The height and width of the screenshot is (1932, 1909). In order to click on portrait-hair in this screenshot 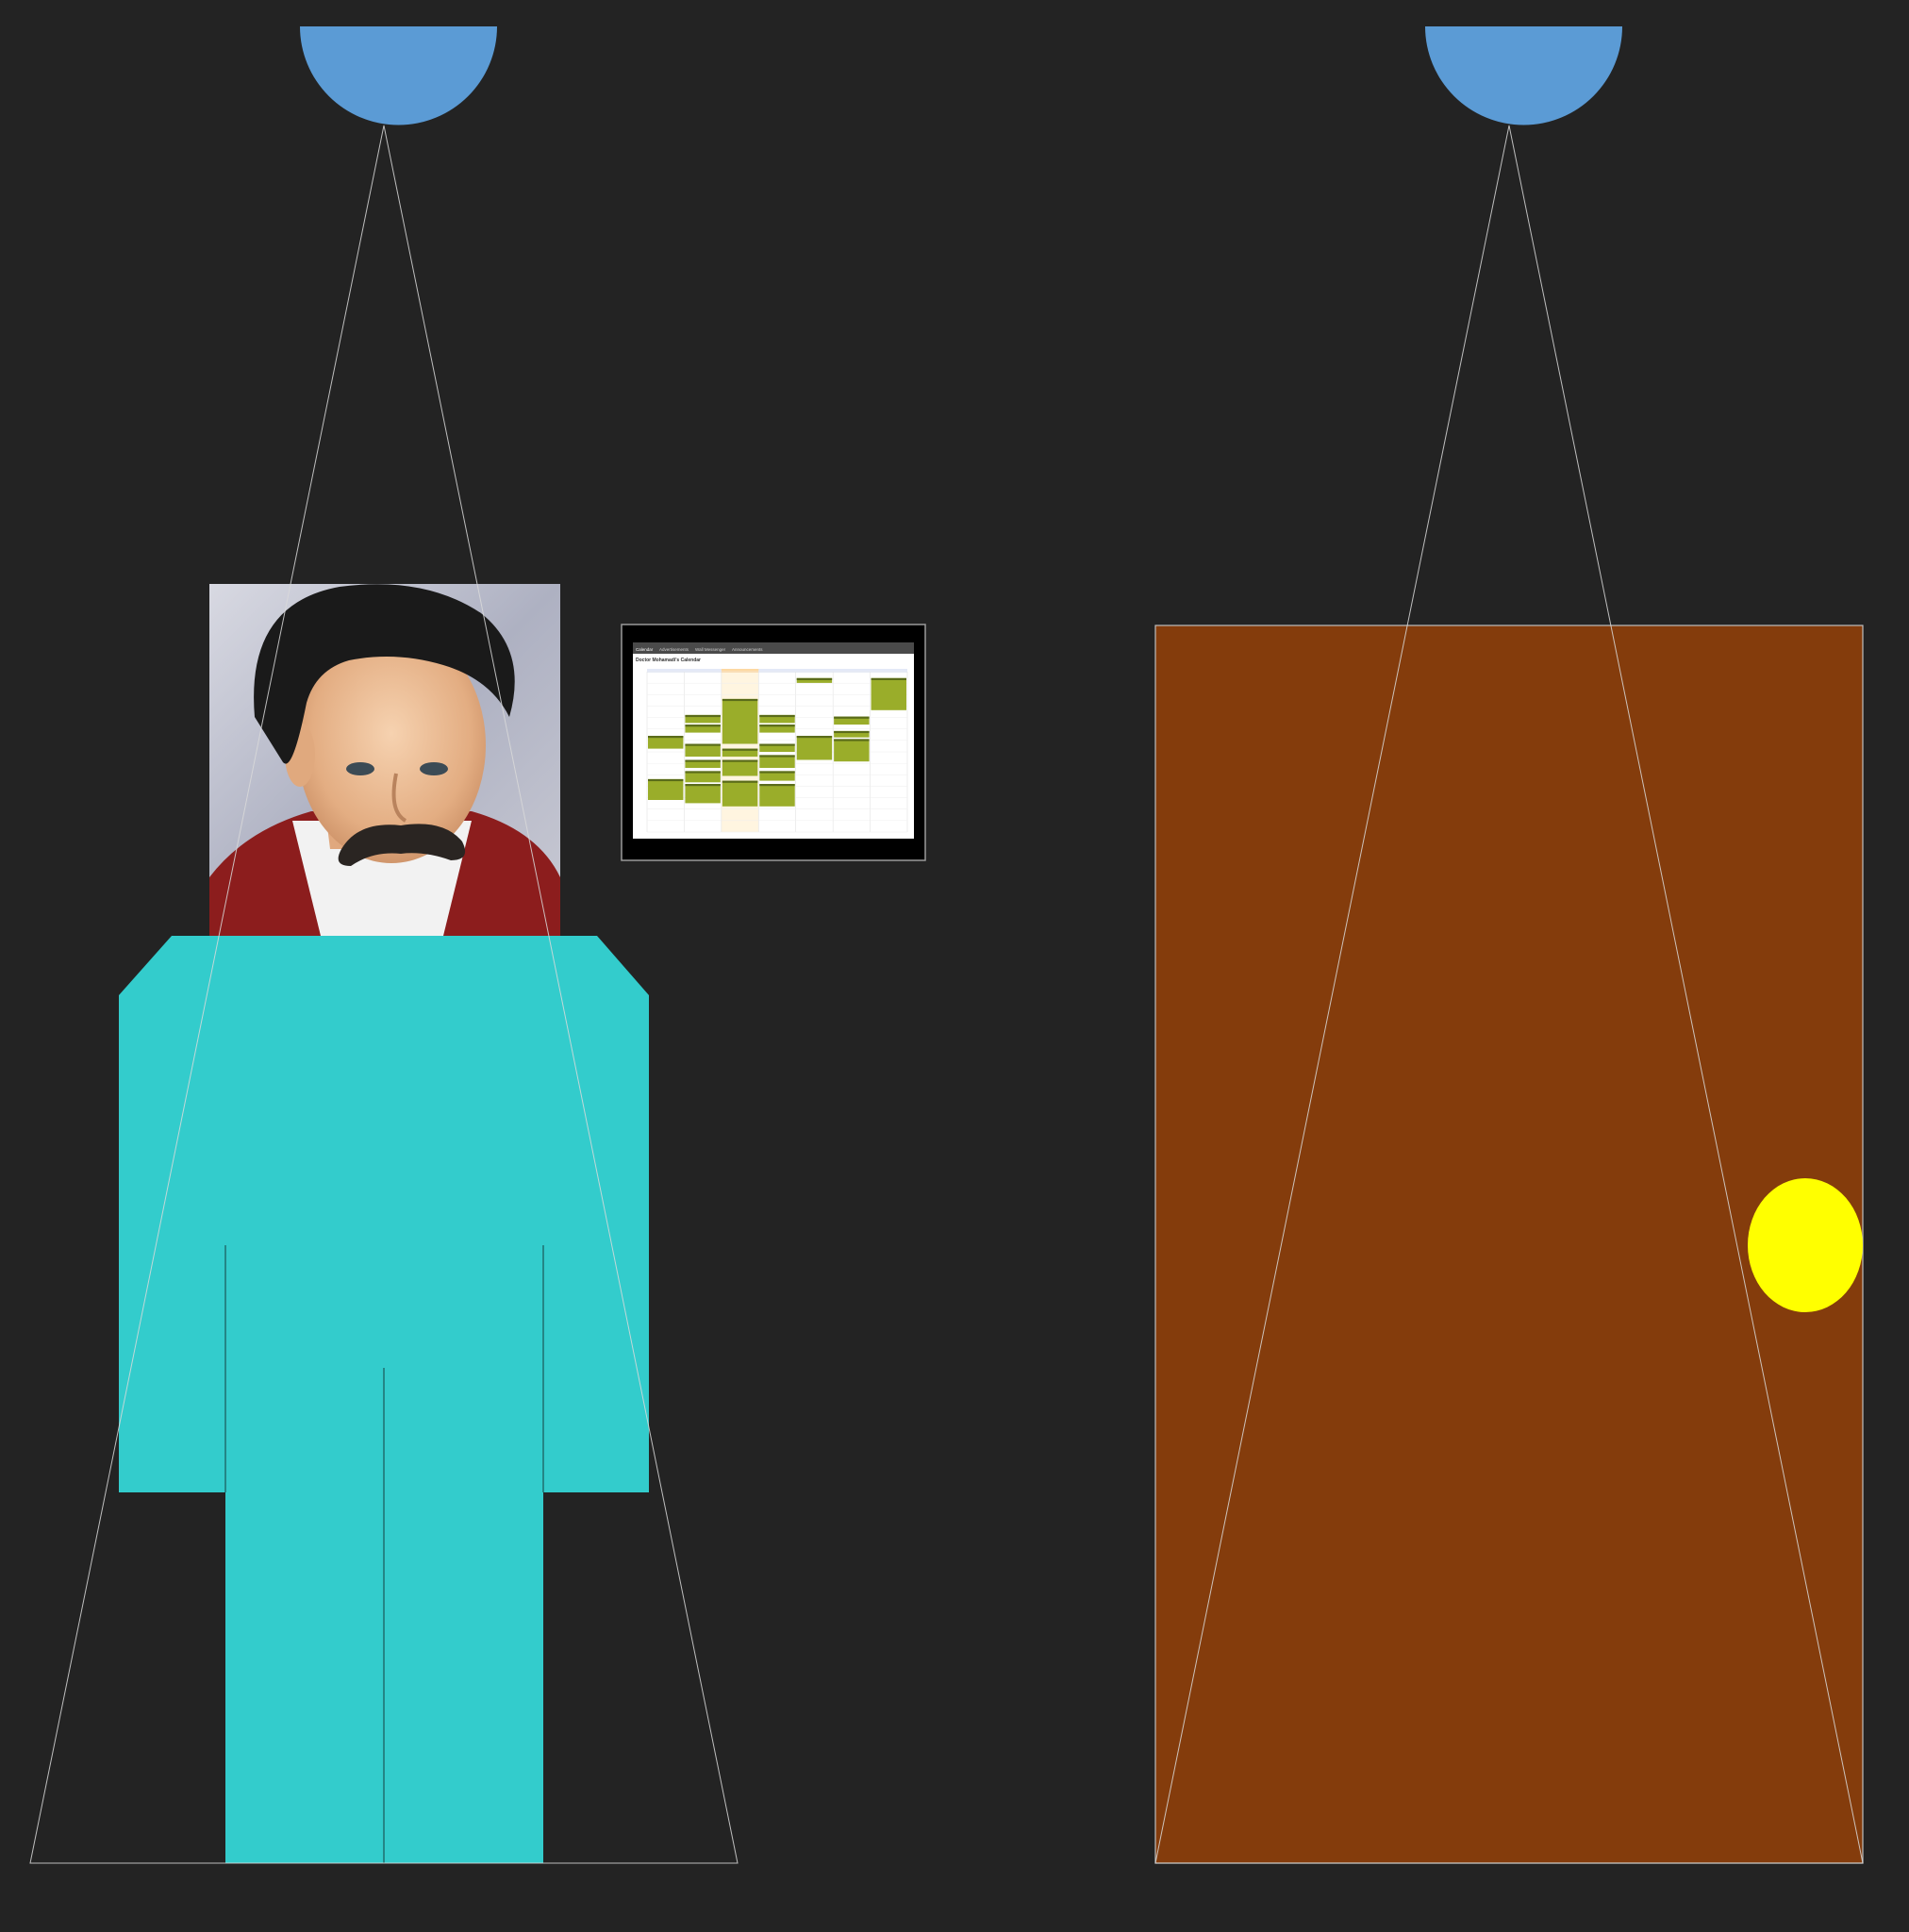, I will do `click(385, 674)`.